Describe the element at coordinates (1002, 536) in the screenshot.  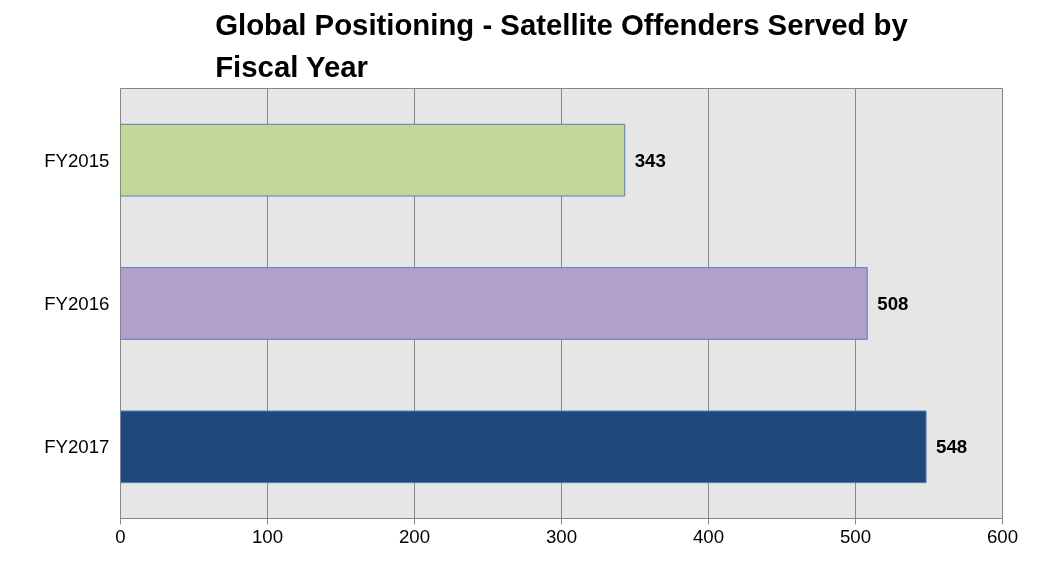
I see `x-tick-label: 600` at that location.